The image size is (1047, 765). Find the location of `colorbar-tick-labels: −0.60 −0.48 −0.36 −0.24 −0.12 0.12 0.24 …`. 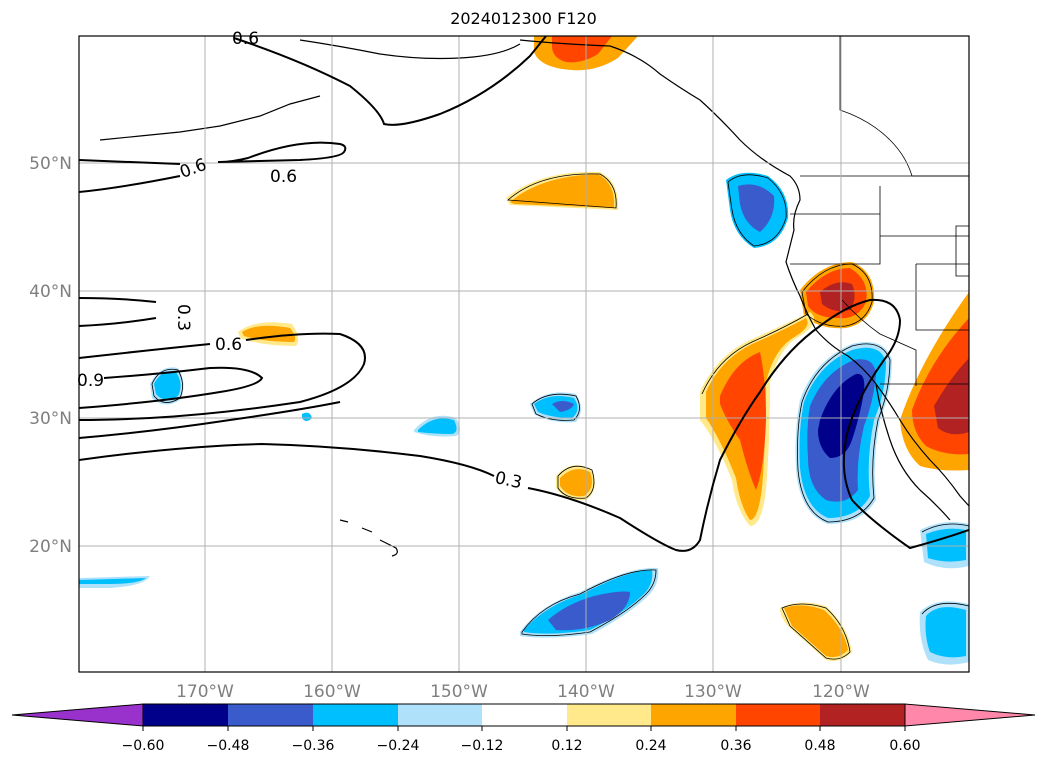

colorbar-tick-labels: −0.60 −0.48 −0.36 −0.24 −0.12 0.12 0.24 … is located at coordinates (521, 746).